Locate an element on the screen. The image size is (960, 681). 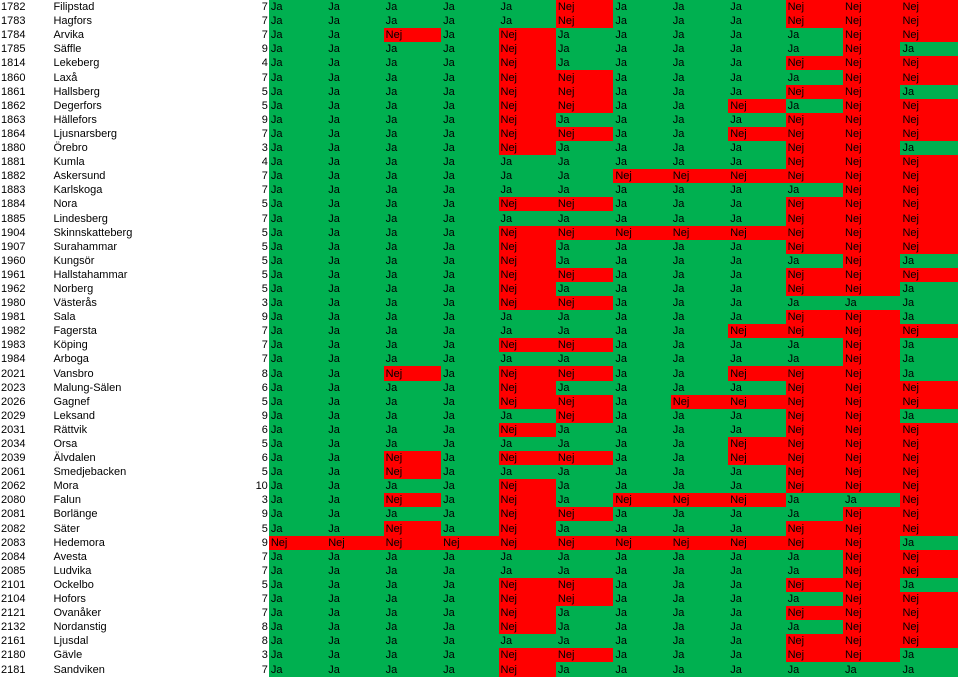
table-row: 1785 Säffle 9 Ja Ja Ja Ja Nej Ja Ja Ja Ja Ja Nej Ja is located at coordinates (479, 49).